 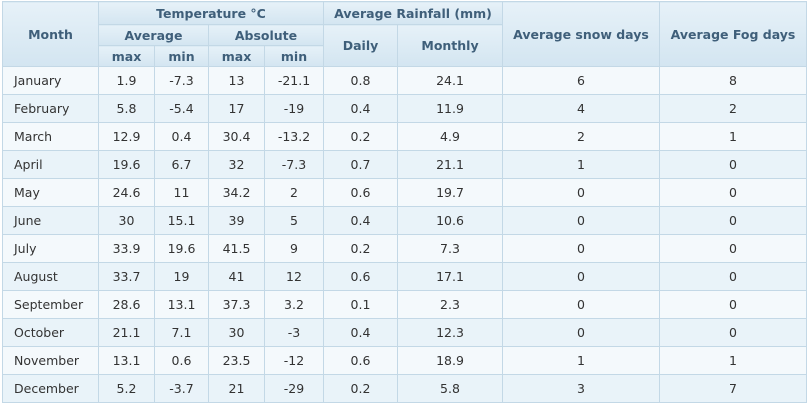 I want to click on month-cell: June, so click(x=50, y=220).